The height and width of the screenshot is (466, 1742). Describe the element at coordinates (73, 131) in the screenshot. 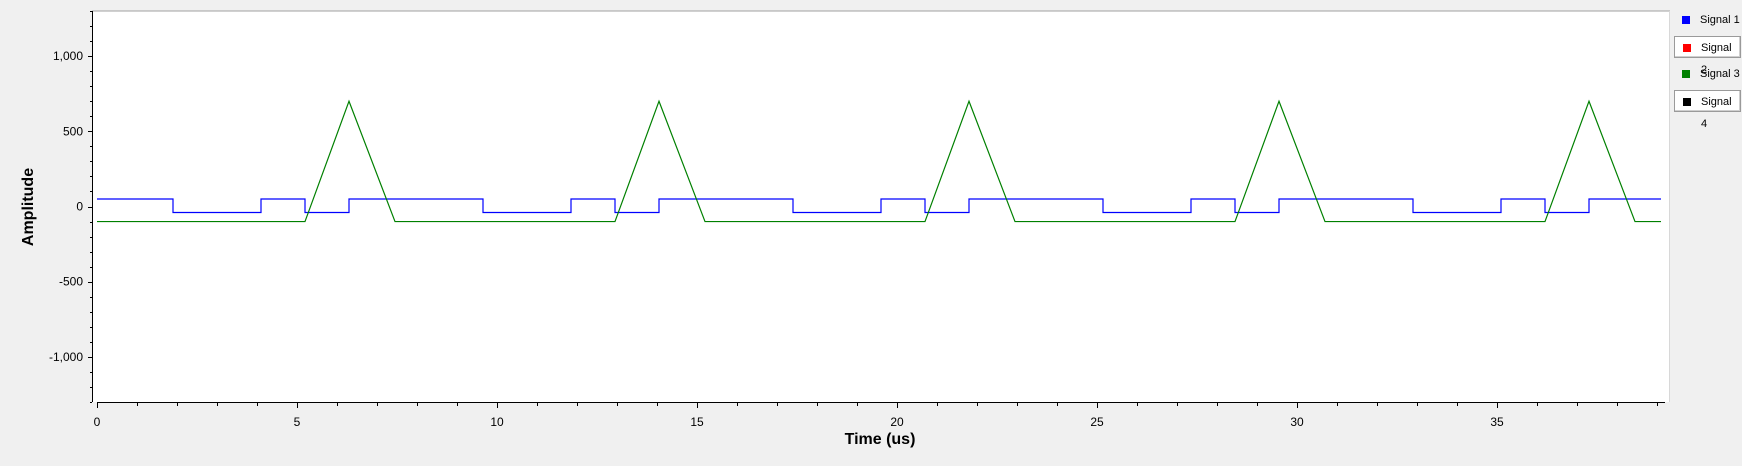

I see `y-tick-label: 500` at that location.